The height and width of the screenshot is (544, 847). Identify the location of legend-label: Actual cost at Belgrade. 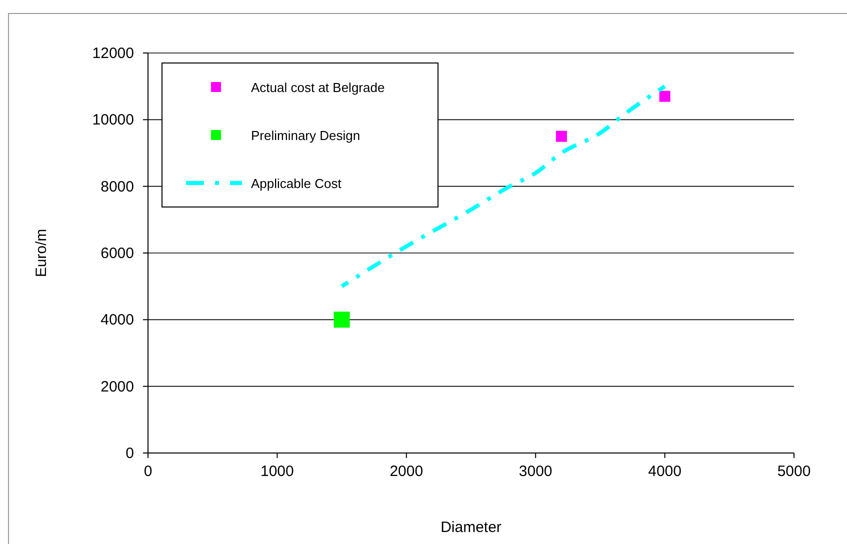
(318, 87).